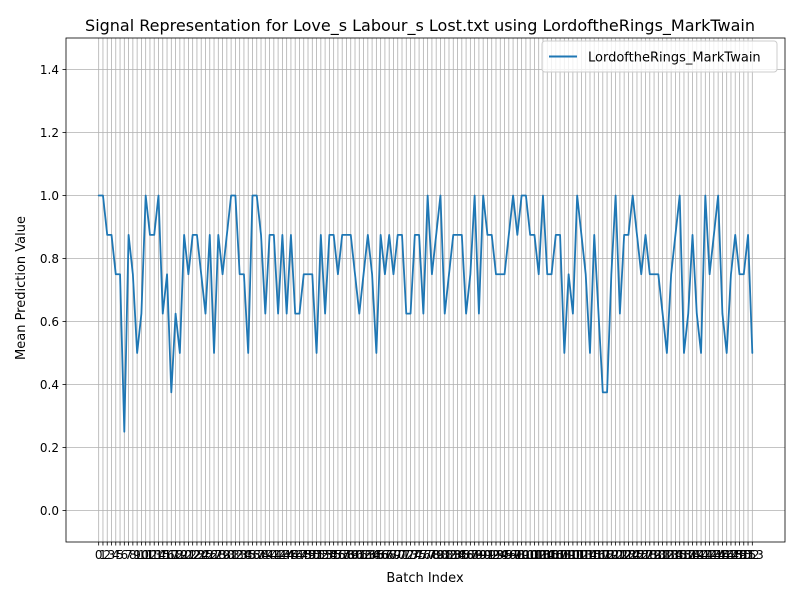 The height and width of the screenshot is (604, 800). What do you see at coordinates (196, 555) in the screenshot?
I see `x-tick-label: 23` at bounding box center [196, 555].